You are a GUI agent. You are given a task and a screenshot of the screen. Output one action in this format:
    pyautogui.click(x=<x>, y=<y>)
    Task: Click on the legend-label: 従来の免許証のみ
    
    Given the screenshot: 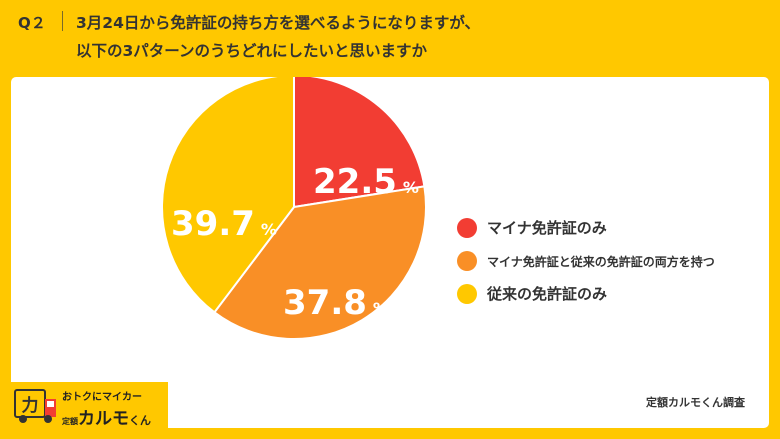 What is the action you would take?
    pyautogui.click(x=547, y=294)
    